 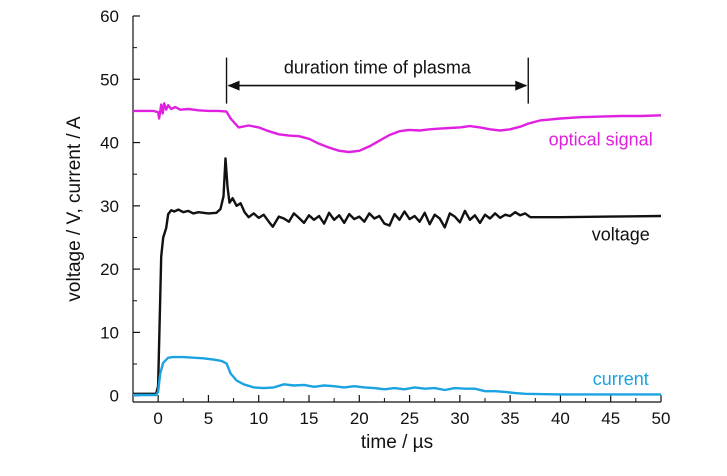 What do you see at coordinates (397, 128) in the screenshot?
I see `optical-signal-line` at bounding box center [397, 128].